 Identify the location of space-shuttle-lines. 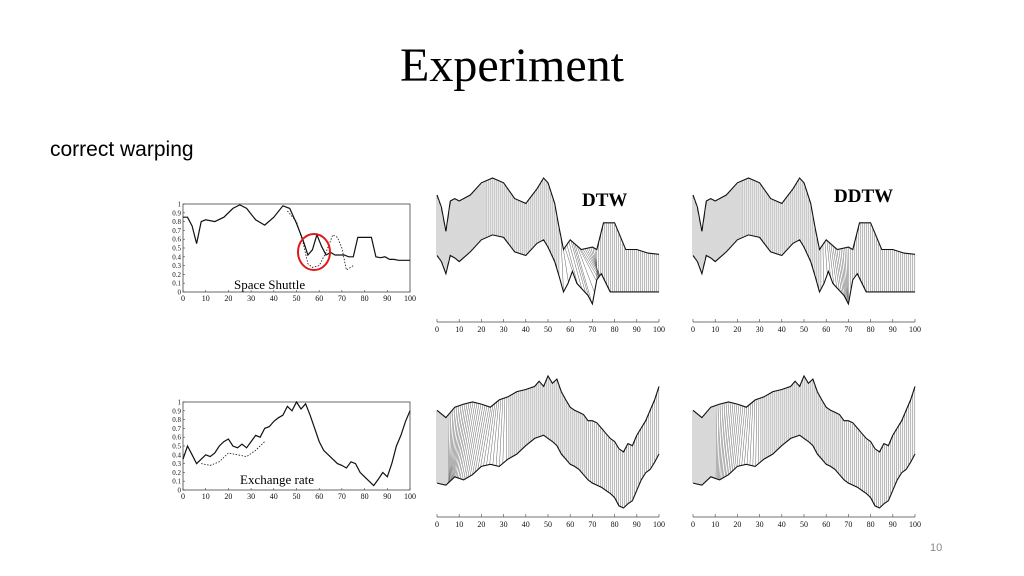
(296, 237).